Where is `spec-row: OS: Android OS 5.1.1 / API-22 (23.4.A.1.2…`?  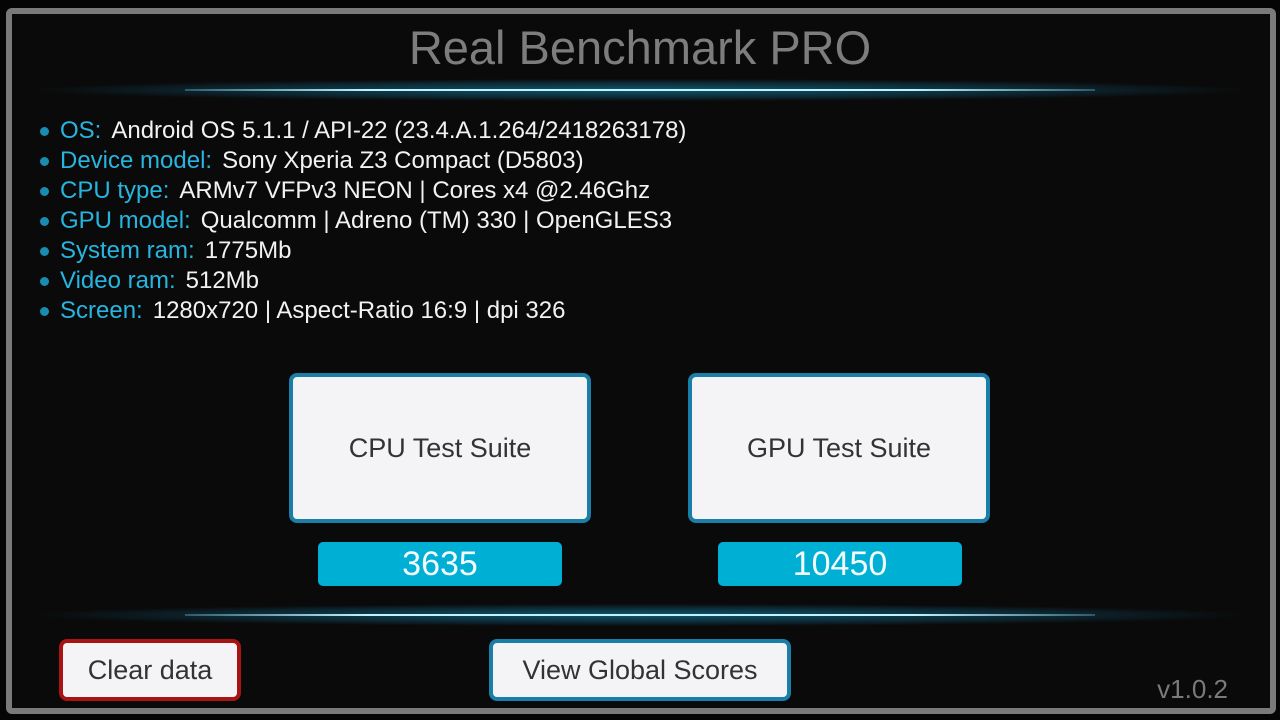 spec-row: OS: Android OS 5.1.1 / API-22 (23.4.A.1.2… is located at coordinates (363, 131).